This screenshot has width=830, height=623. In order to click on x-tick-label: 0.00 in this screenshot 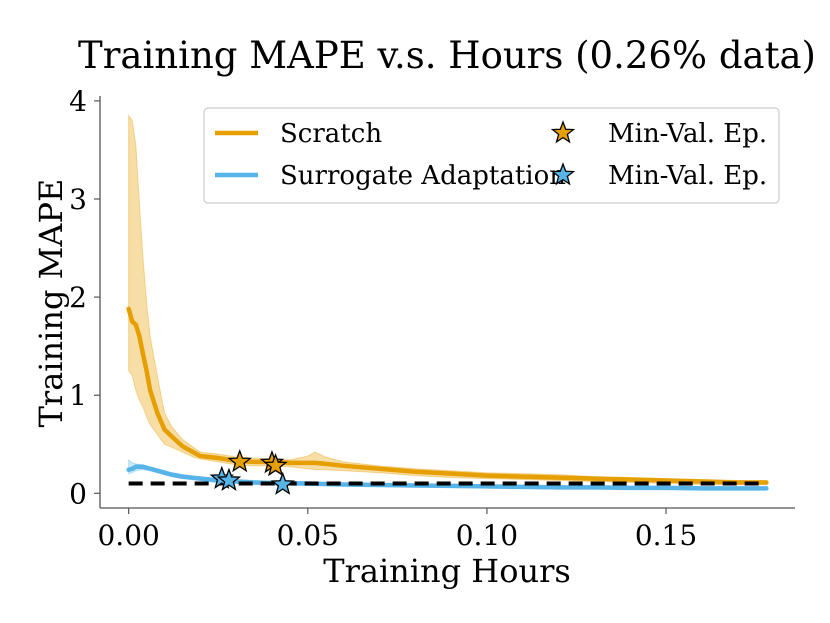, I will do `click(128, 535)`.